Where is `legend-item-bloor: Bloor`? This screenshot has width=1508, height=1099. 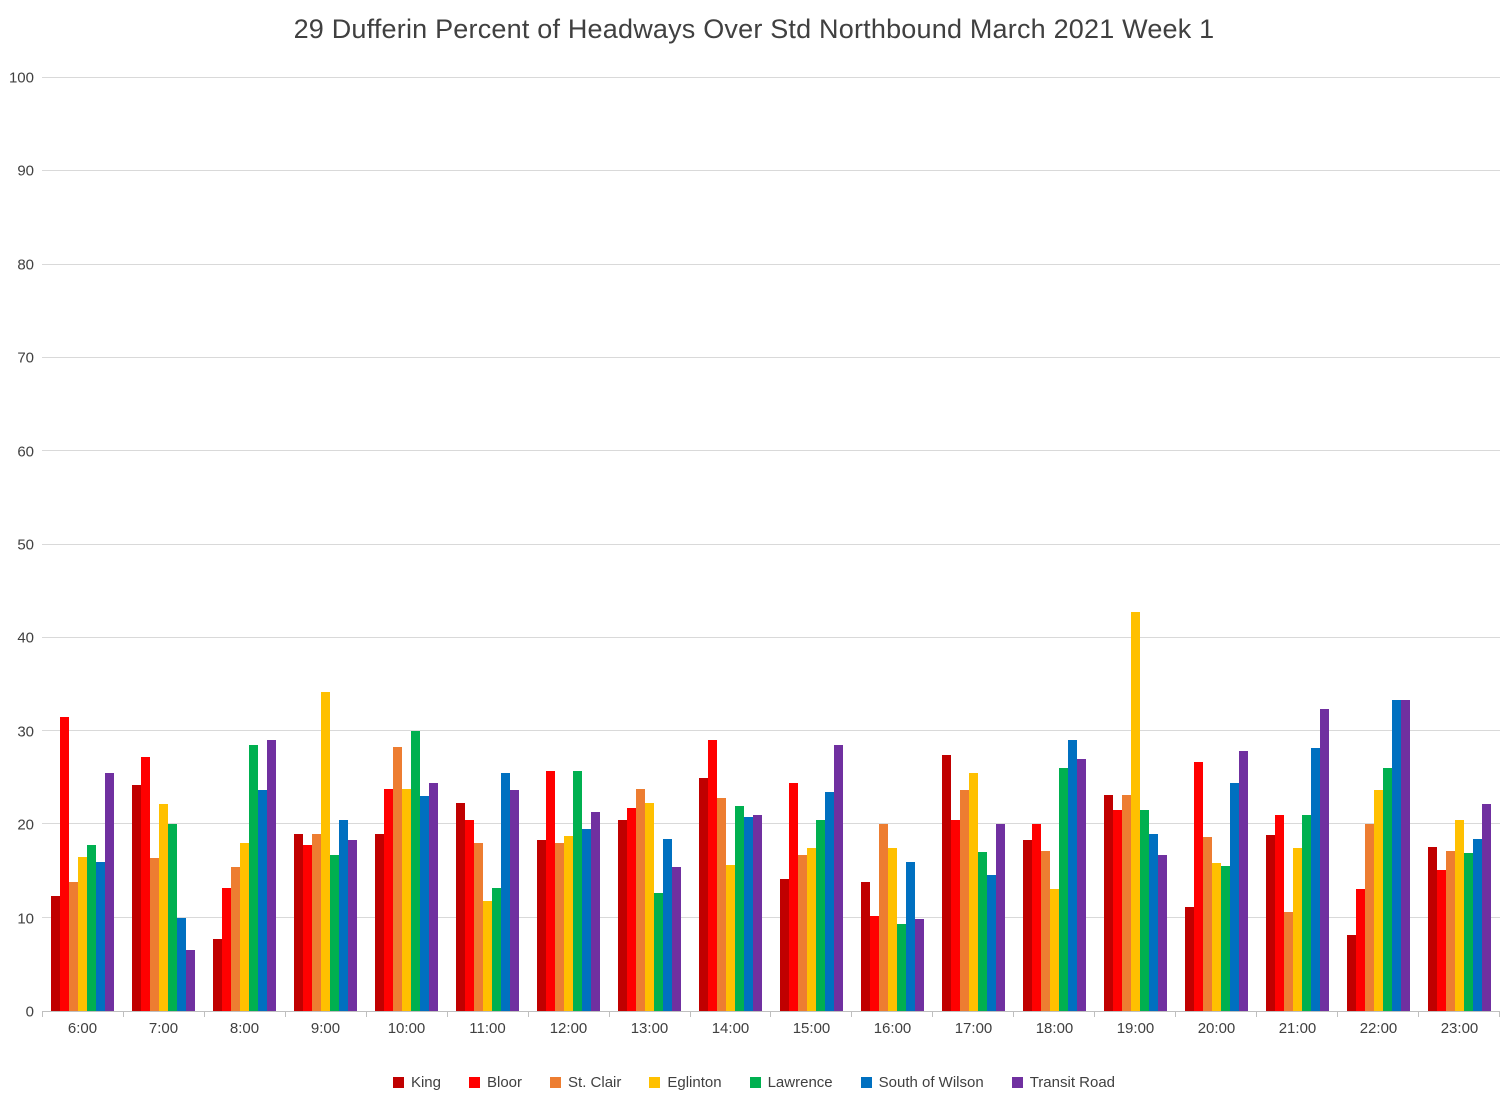 legend-item-bloor: Bloor is located at coordinates (495, 1082).